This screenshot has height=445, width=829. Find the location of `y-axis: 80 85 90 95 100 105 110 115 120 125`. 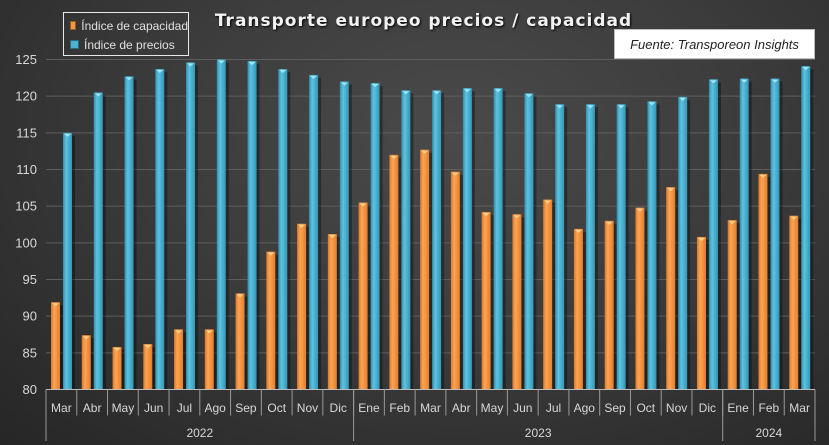

y-axis: 80 85 90 95 100 105 110 115 120 125 is located at coordinates (26, 224).